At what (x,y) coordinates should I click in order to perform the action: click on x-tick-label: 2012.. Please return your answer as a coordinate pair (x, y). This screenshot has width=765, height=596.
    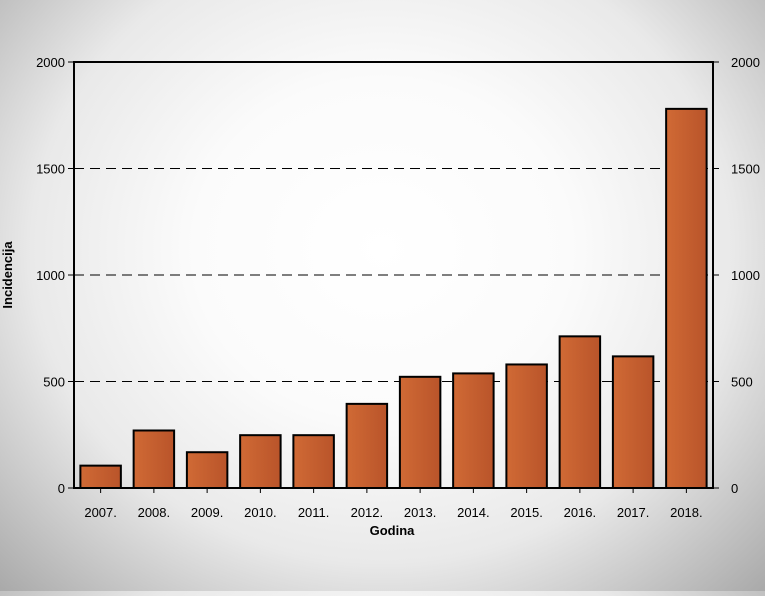
    Looking at the image, I should click on (367, 512).